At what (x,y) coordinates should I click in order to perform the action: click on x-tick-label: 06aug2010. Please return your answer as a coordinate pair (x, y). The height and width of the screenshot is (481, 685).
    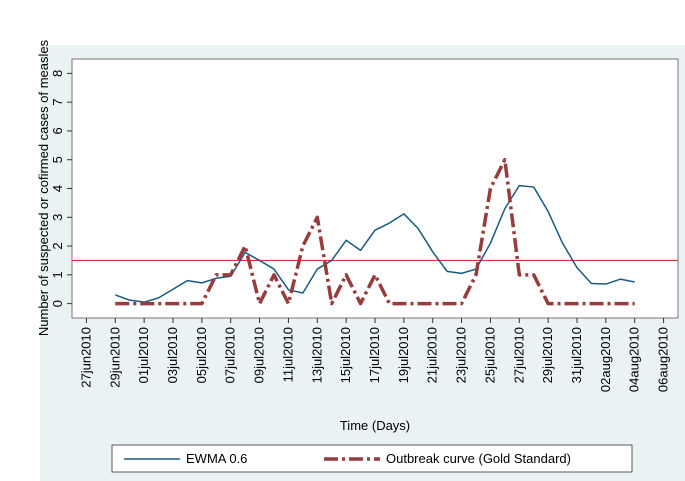
    Looking at the image, I should click on (663, 359).